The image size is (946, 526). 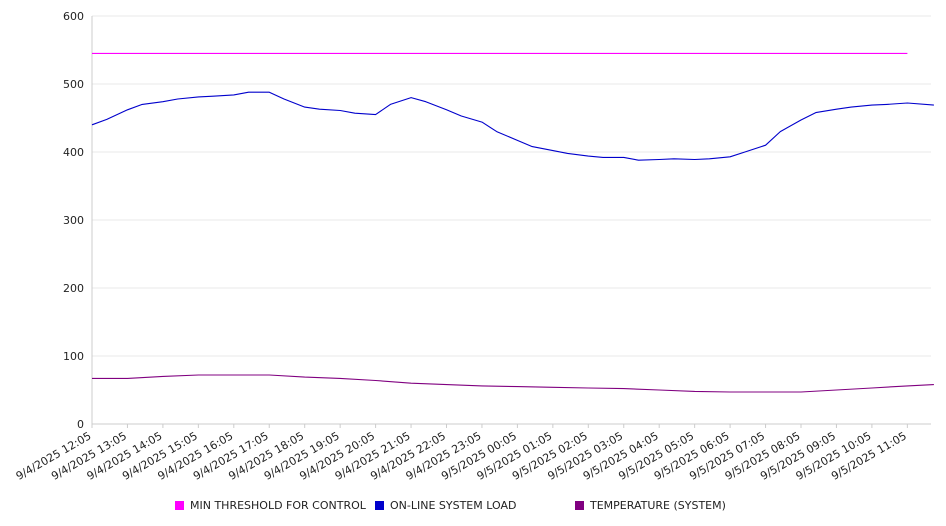 What do you see at coordinates (73, 152) in the screenshot?
I see `y-tick-label: 400` at bounding box center [73, 152].